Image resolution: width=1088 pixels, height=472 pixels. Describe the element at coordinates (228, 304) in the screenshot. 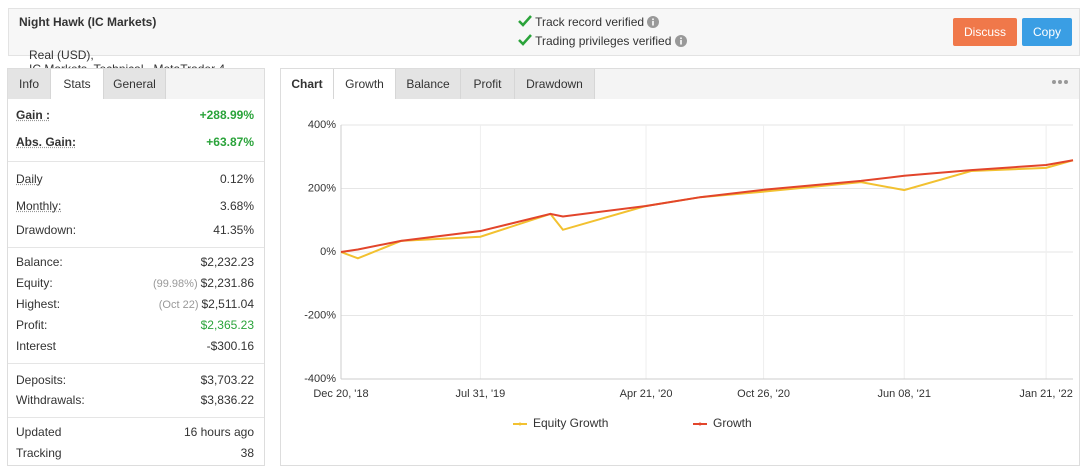

I see `stat-number: $2,511.04` at that location.